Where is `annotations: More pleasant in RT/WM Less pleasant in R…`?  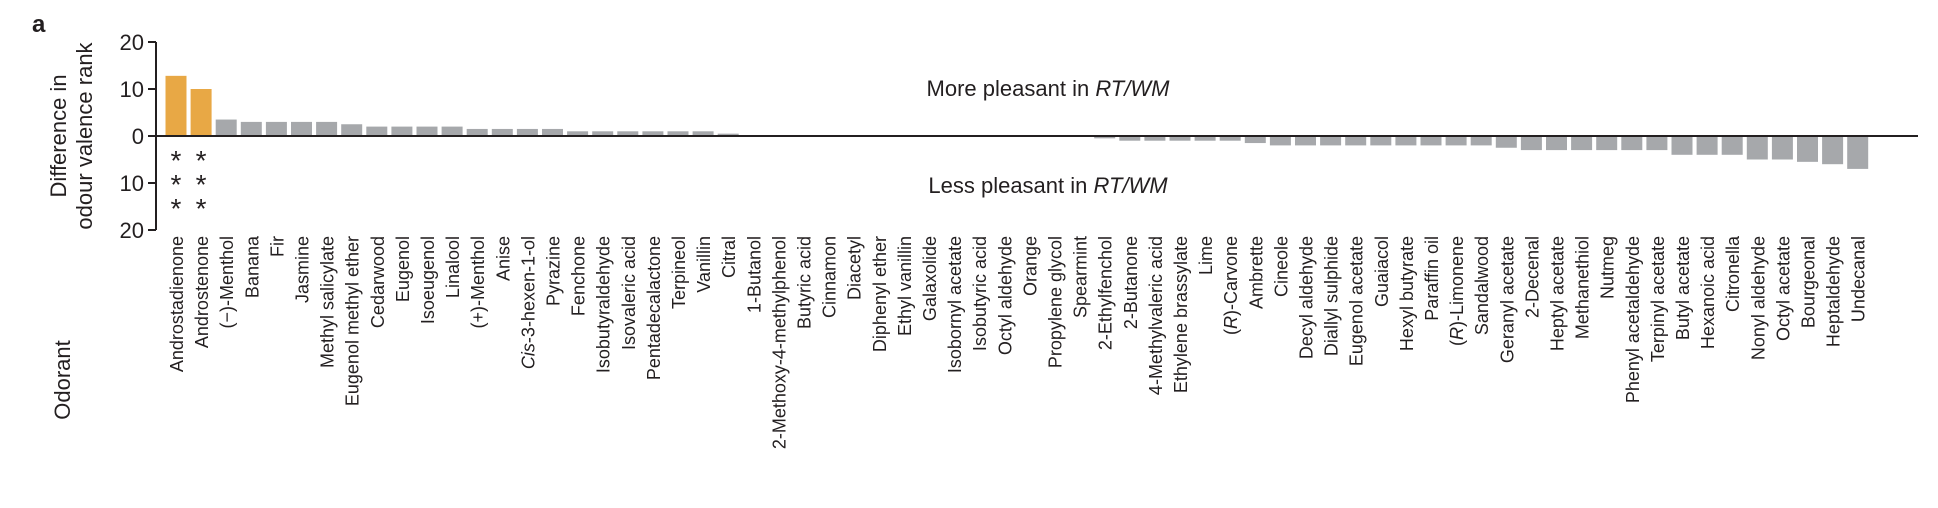
annotations: More pleasant in RT/WM Less pleasant in R… is located at coordinates (1049, 137).